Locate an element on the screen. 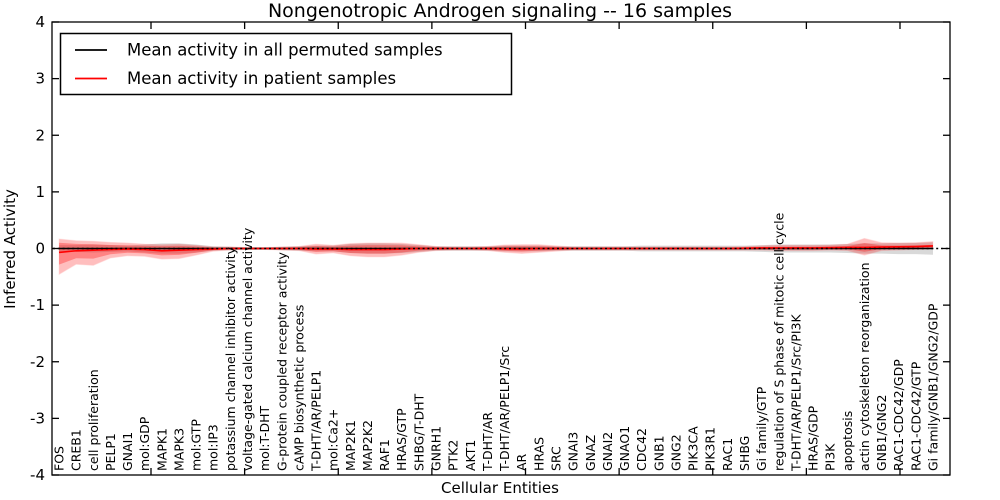  x-tick-label: potassium channel inhibitor activity is located at coordinates (230, 358).